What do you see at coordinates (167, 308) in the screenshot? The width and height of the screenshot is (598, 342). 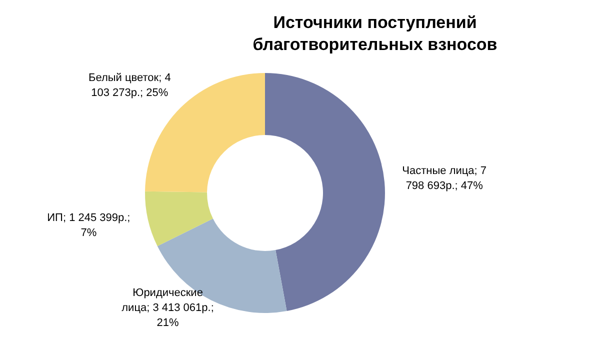 I see `slice-label: Юридические лица; 3 413 061р.; 21%` at bounding box center [167, 308].